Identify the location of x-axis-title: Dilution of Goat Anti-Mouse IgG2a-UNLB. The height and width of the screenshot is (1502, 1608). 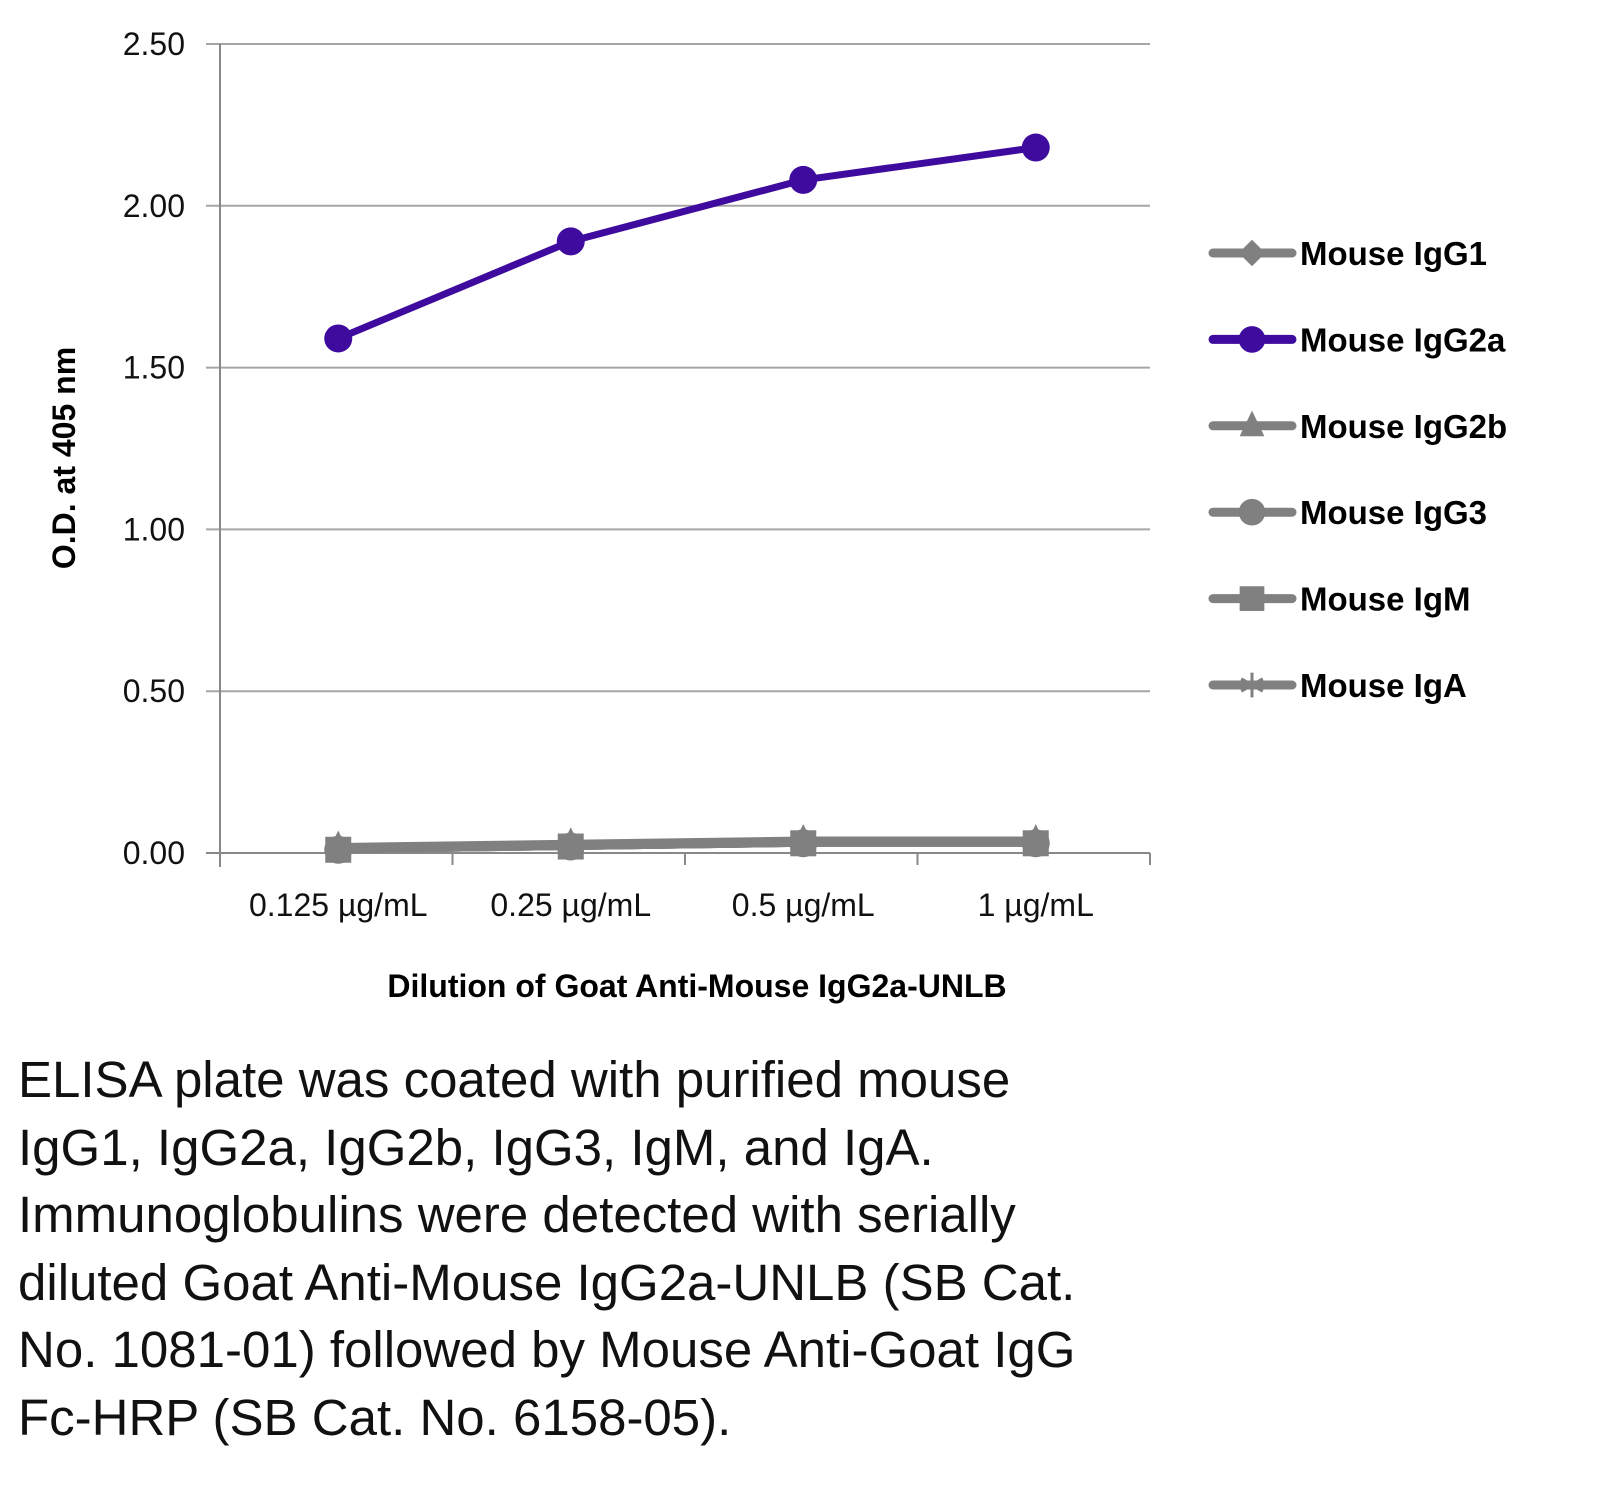
(696, 986).